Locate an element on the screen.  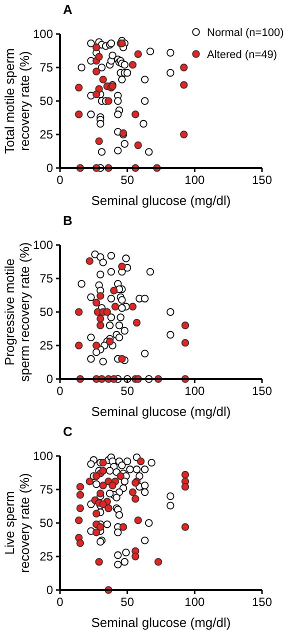
legend-label: Altered (n=49) is located at coordinates (242, 55).